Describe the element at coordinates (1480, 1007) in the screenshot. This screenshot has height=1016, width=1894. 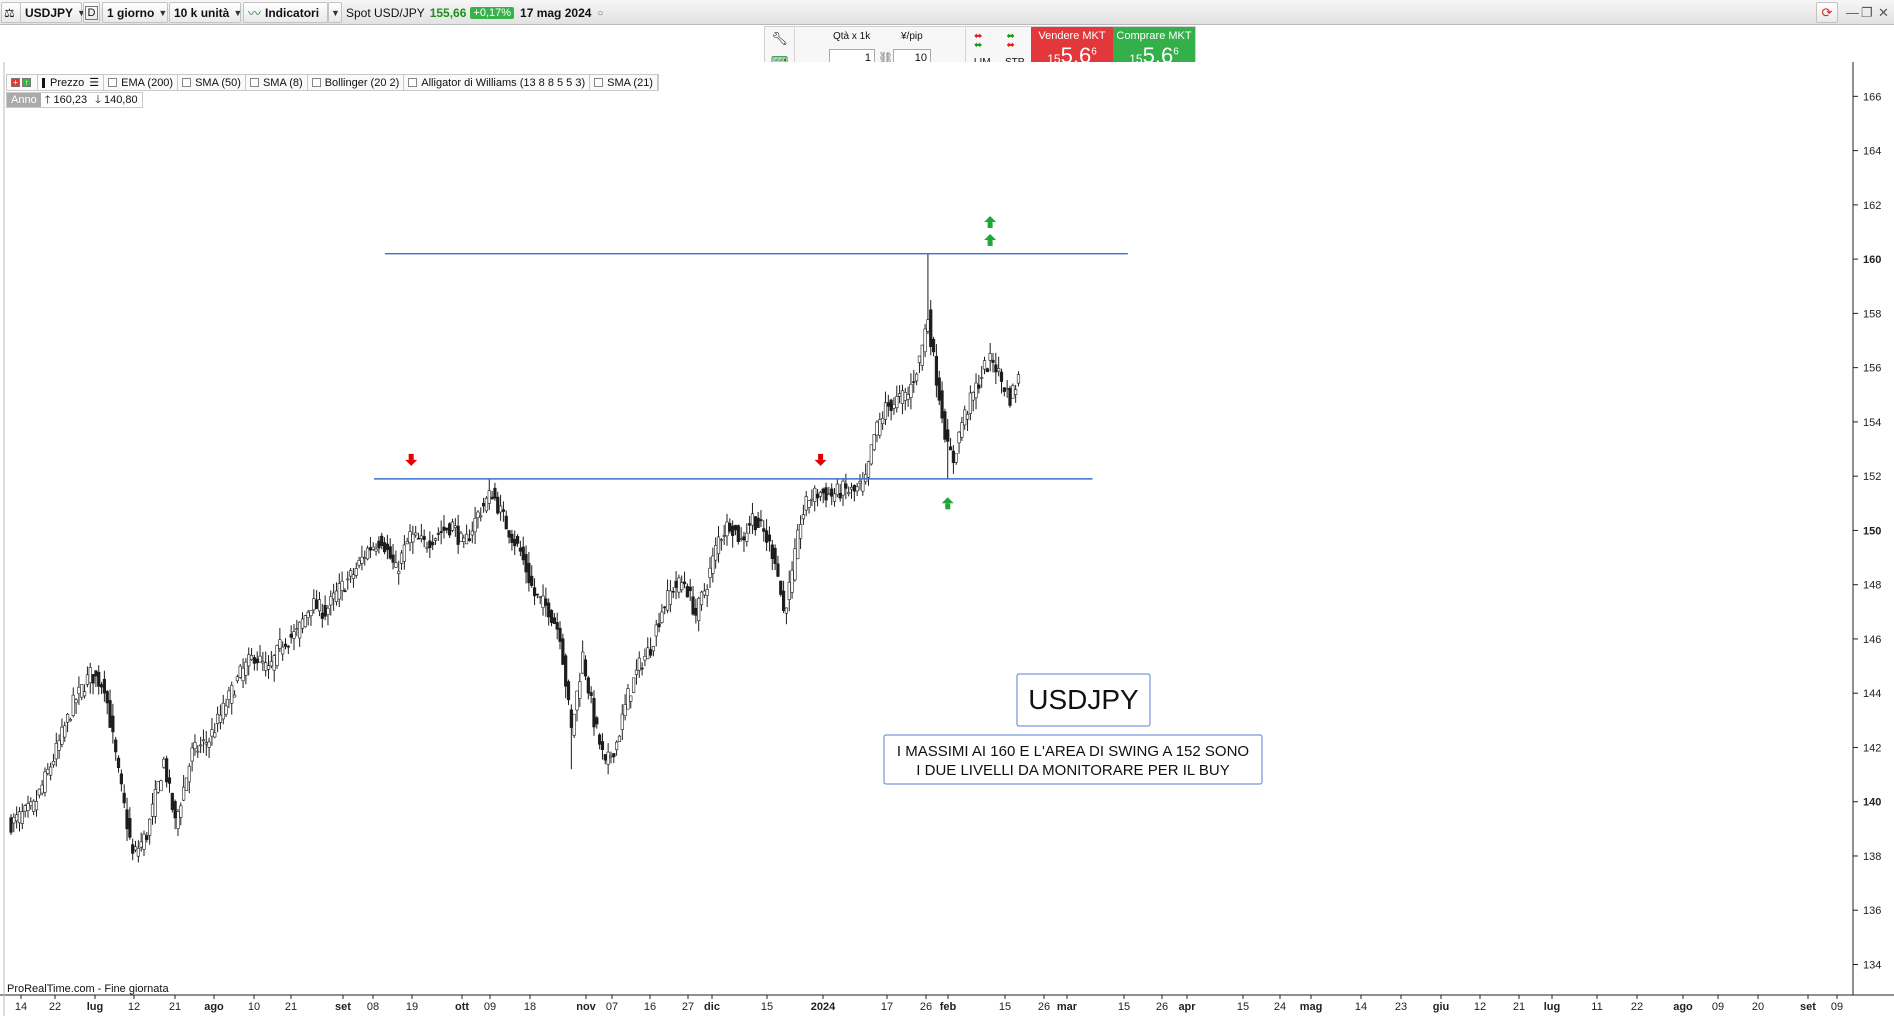
I see `x-tick-label: 12` at that location.